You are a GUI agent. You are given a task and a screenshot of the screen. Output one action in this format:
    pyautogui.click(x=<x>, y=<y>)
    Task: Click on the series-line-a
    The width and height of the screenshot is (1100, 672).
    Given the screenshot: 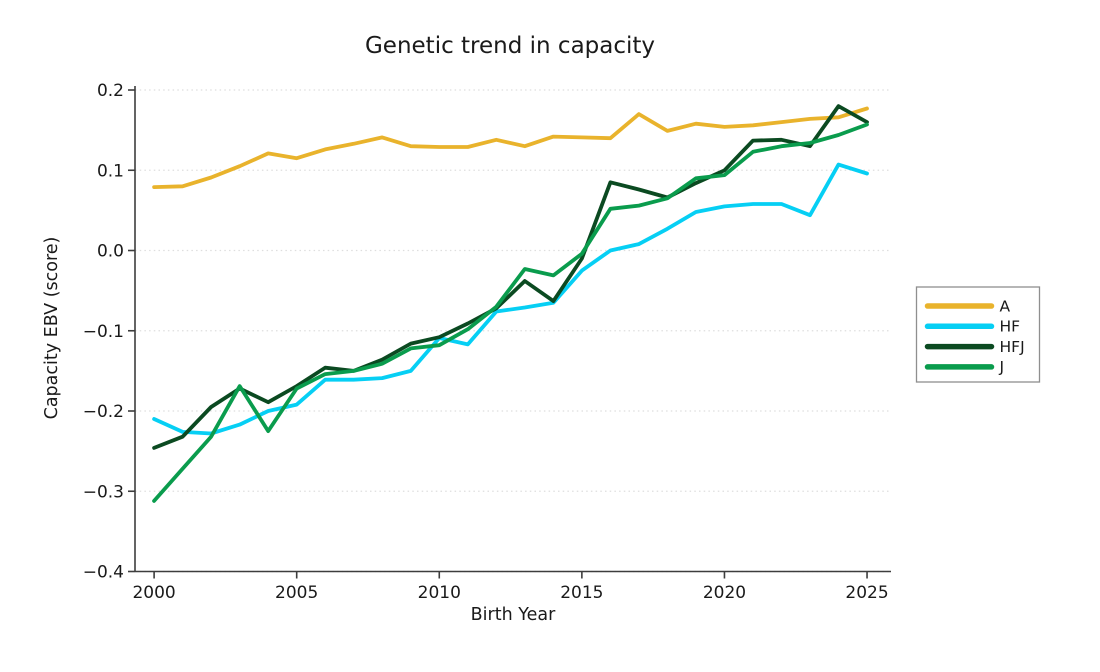 What is the action you would take?
    pyautogui.click(x=510, y=148)
    